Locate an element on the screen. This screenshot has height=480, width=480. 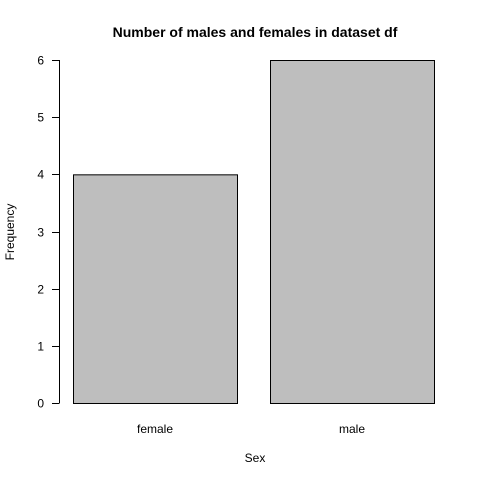
y-tick-label: 5 is located at coordinates (40, 118).